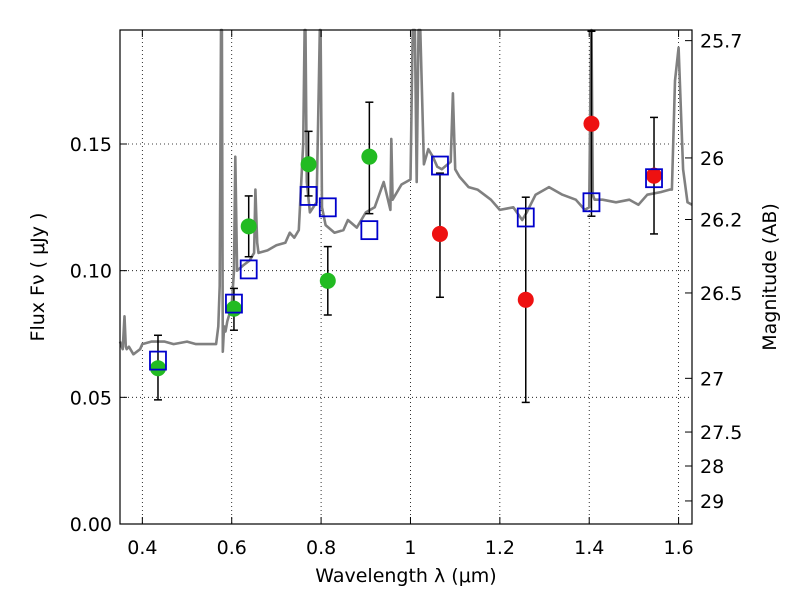 This screenshot has height=600, width=800. Describe the element at coordinates (721, 294) in the screenshot. I see `mag-tick-label: 26.5` at that location.